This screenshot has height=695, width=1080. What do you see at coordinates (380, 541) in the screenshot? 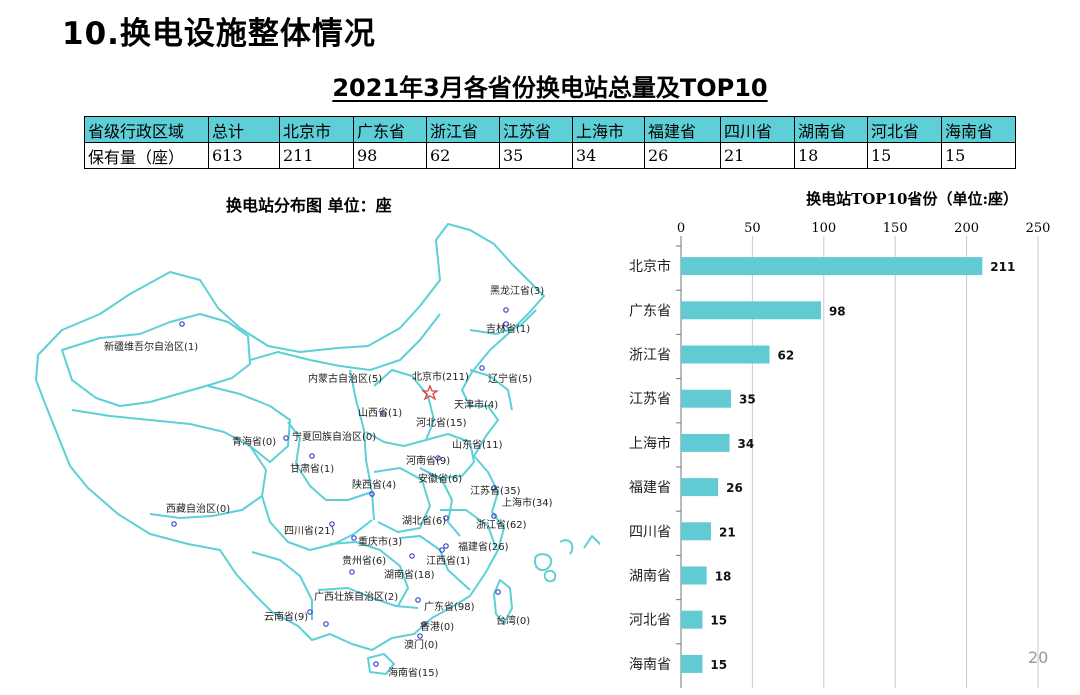
I see `map-province-label: 重庆市(3)` at bounding box center [380, 541].